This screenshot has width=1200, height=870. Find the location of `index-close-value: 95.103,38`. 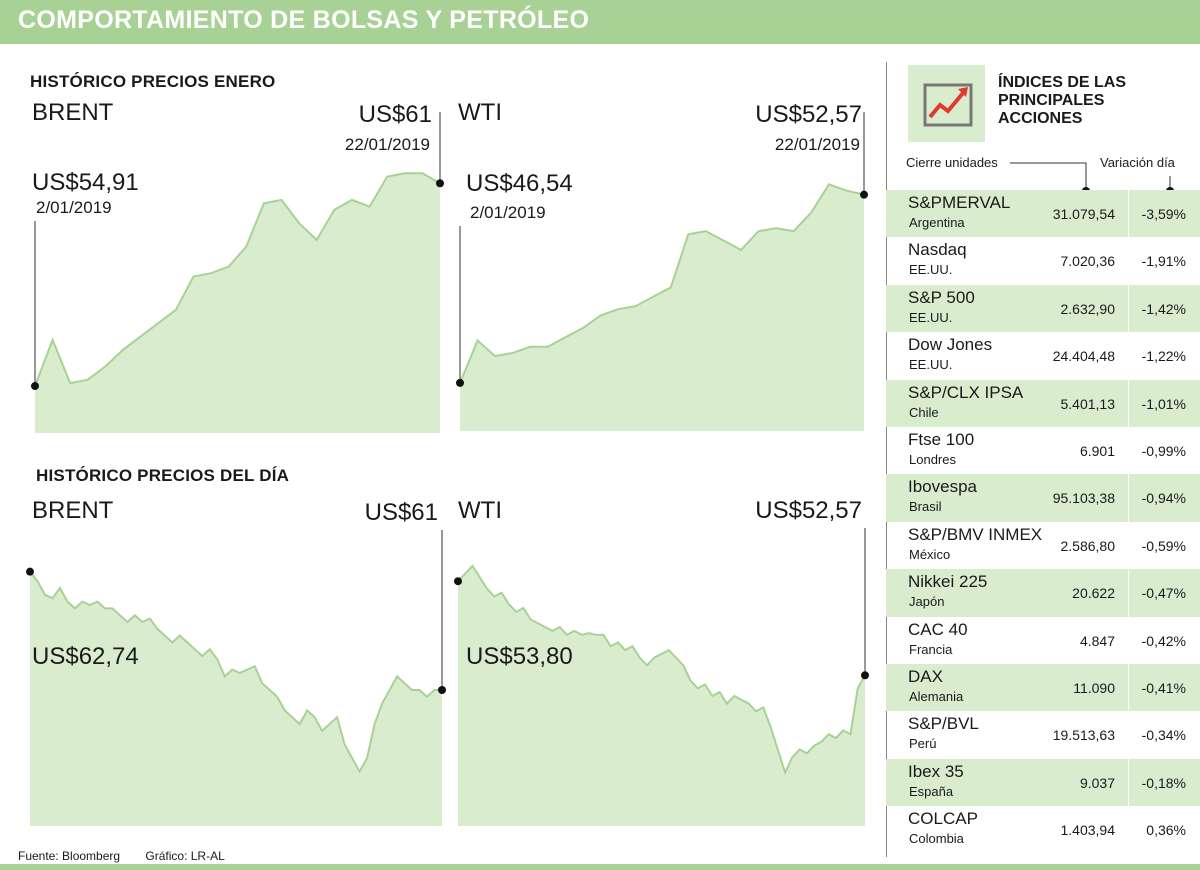

index-close-value: 95.103,38 is located at coordinates (1083, 498).